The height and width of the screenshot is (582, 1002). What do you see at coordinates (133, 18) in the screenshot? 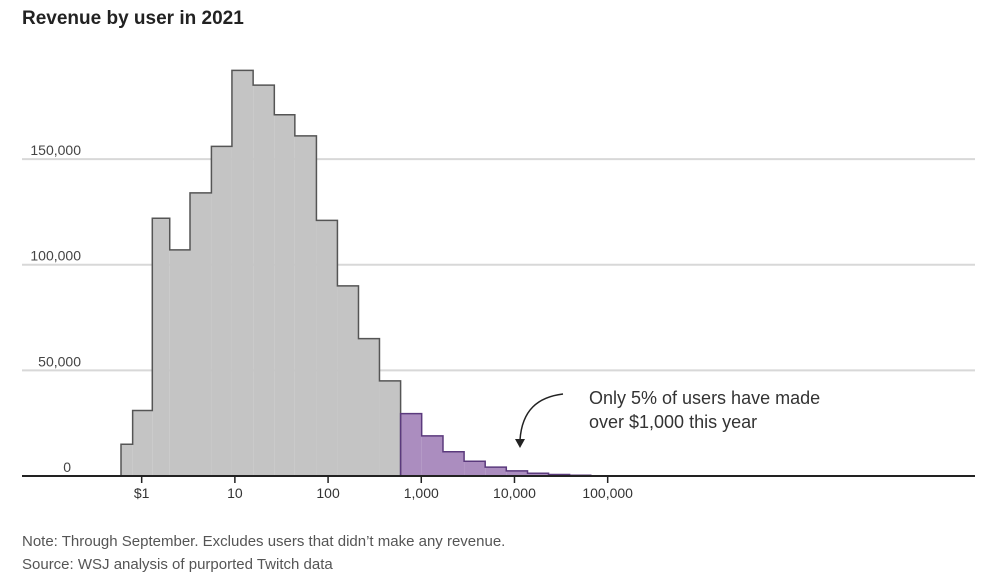
I see `chart-title: Revenue by user in 2021` at bounding box center [133, 18].